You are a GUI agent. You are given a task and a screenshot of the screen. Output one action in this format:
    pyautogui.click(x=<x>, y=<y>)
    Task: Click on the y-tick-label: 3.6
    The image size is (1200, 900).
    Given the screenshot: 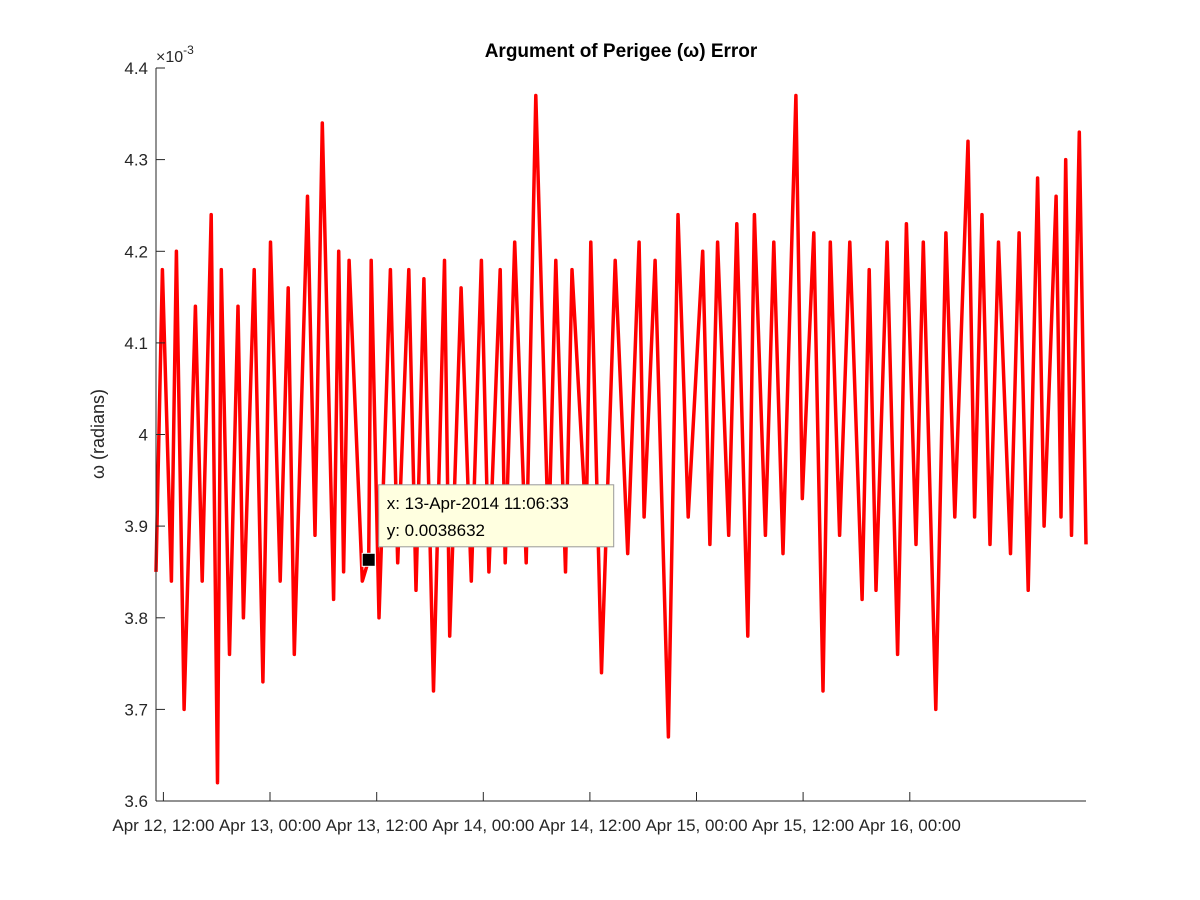 What is the action you would take?
    pyautogui.click(x=136, y=801)
    